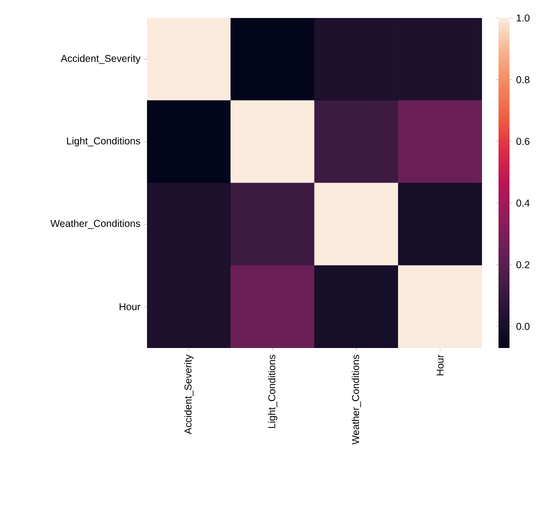 The width and height of the screenshot is (540, 514). What do you see at coordinates (523, 80) in the screenshot?
I see `color-bar-label: 0.8` at bounding box center [523, 80].